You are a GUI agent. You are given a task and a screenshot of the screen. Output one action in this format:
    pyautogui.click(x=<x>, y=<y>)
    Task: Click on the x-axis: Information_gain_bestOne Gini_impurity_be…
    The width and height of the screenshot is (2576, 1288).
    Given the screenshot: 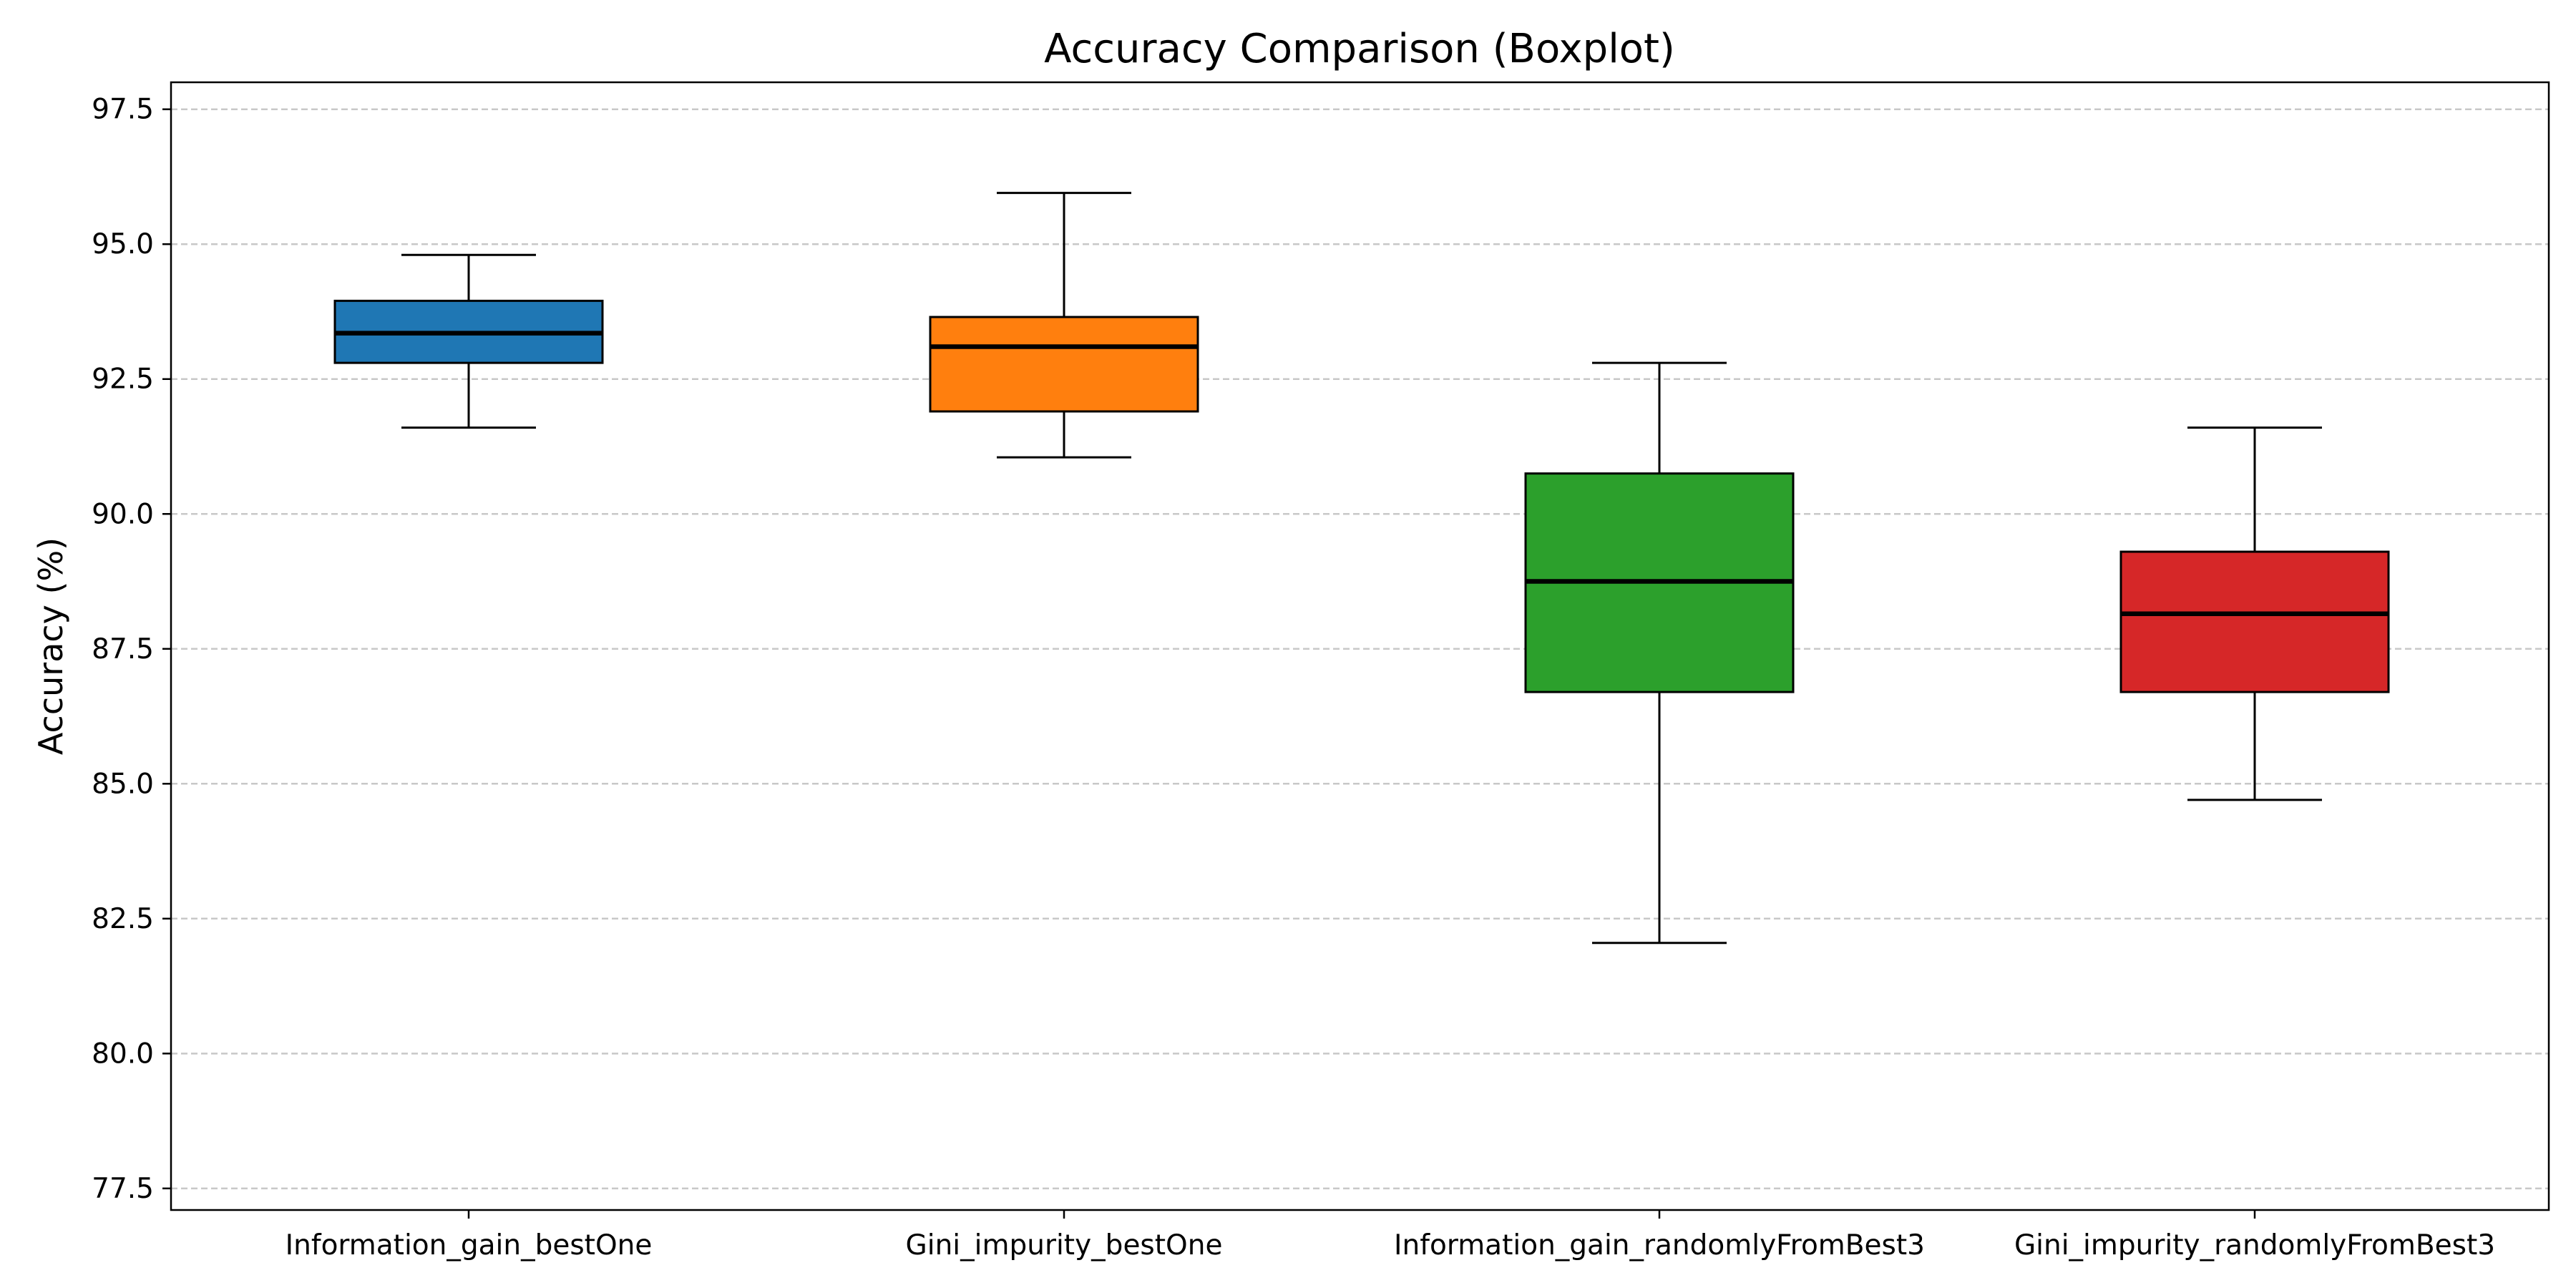 What is the action you would take?
    pyautogui.click(x=1390, y=1236)
    